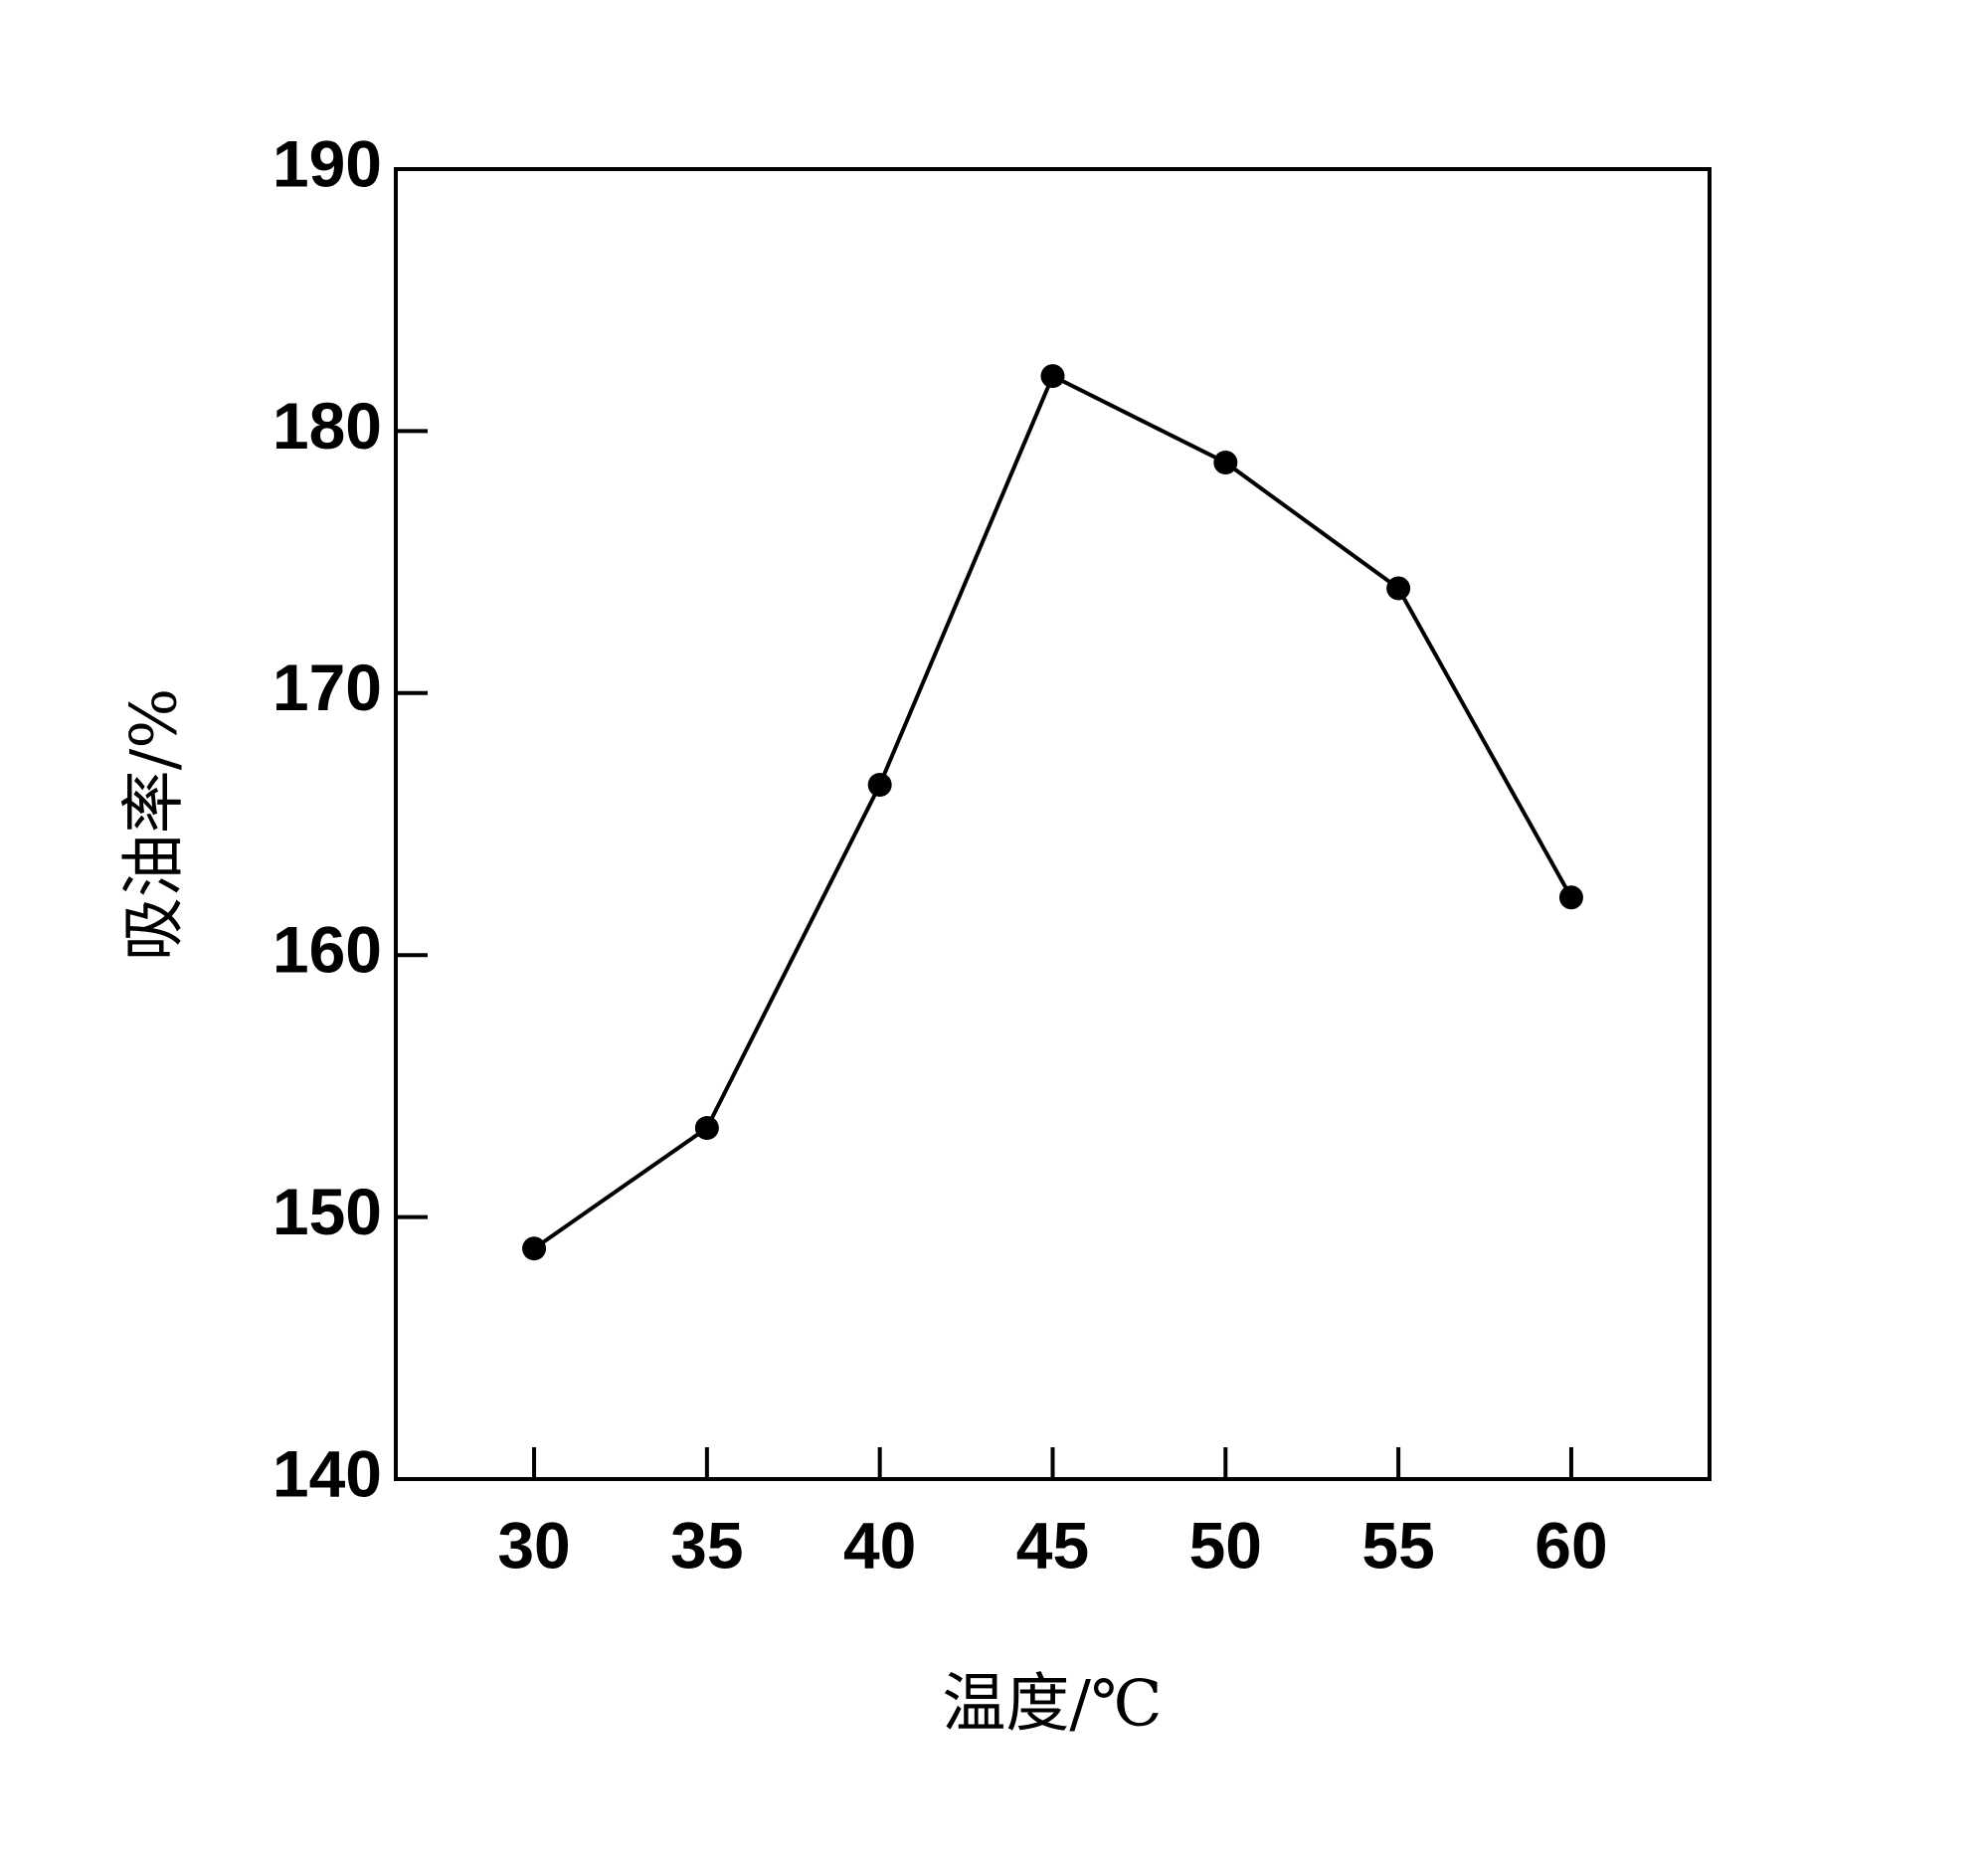 This screenshot has height=1865, width=1988. What do you see at coordinates (1397, 1545) in the screenshot?
I see `x-tick-label: 55` at bounding box center [1397, 1545].